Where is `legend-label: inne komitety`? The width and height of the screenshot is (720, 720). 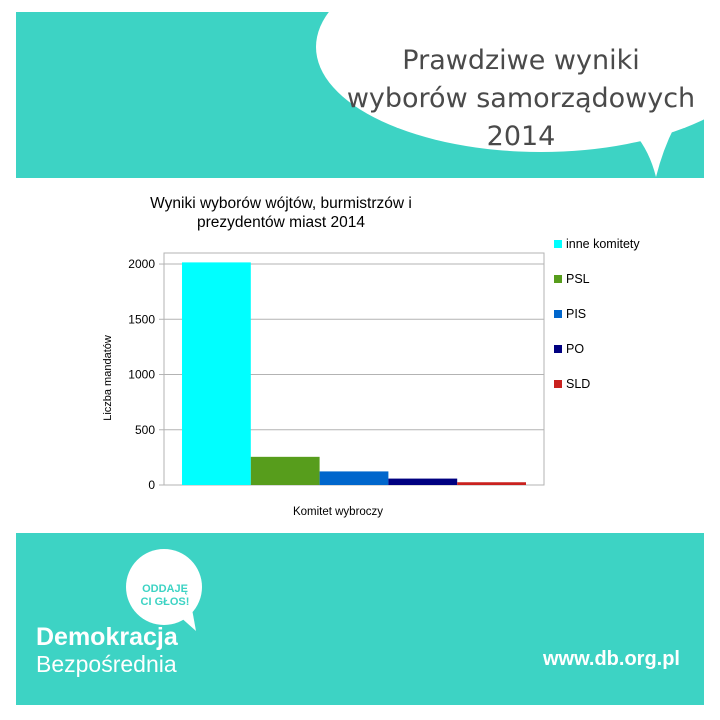
legend-label: inne komitety is located at coordinates (603, 244).